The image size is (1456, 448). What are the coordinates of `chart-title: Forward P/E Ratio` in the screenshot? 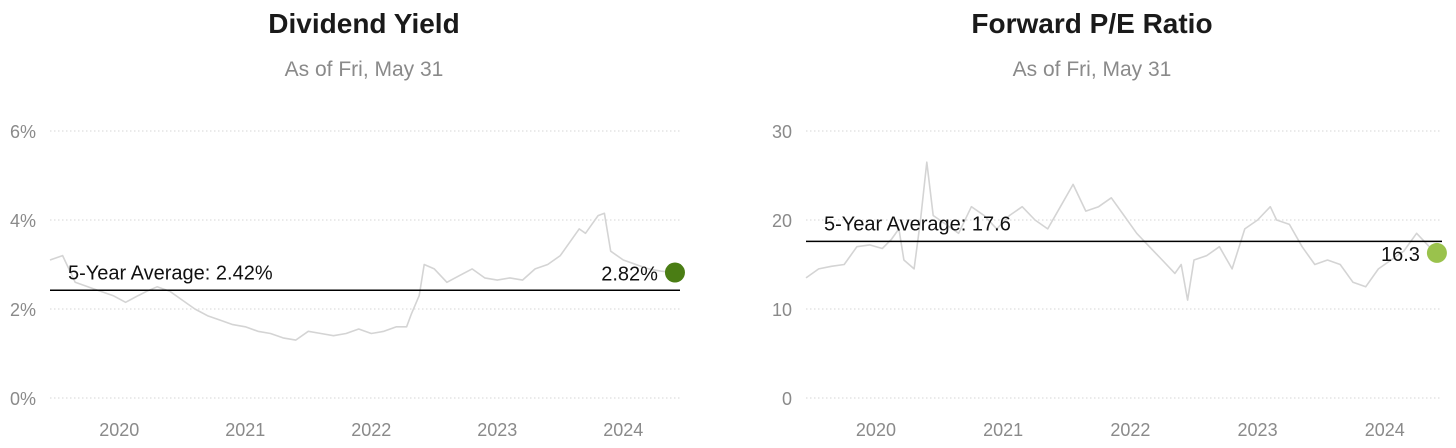 It's located at (1092, 23).